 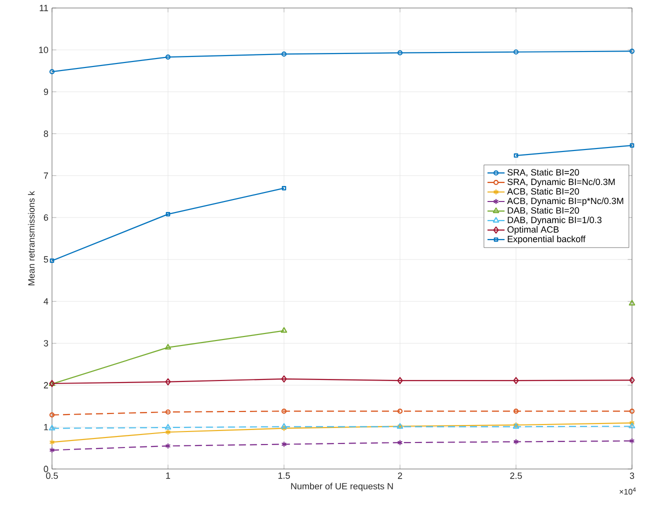 I want to click on legend-label: SRA, Dynamic BI=Nc/0.3M, so click(x=561, y=182).